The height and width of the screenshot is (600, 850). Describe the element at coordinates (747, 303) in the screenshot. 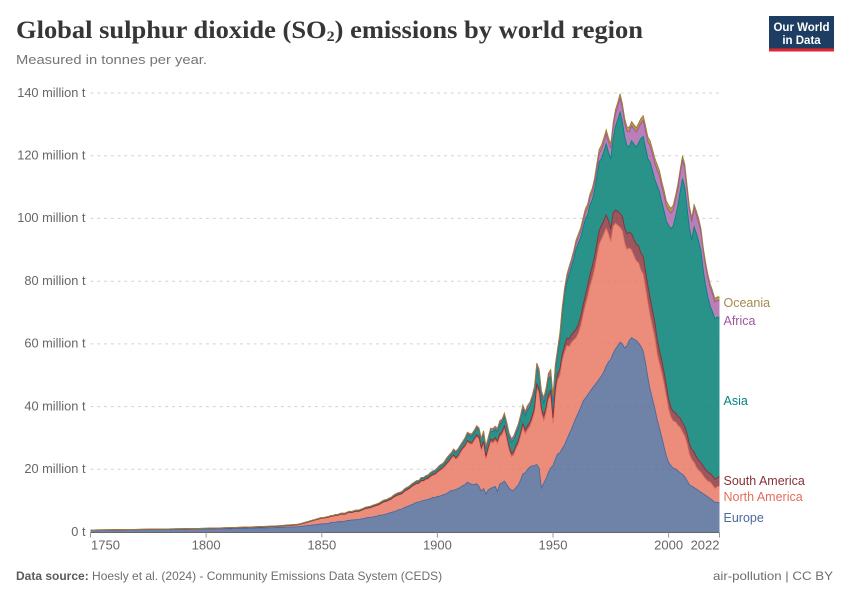

I see `svg-text: Oceania` at that location.